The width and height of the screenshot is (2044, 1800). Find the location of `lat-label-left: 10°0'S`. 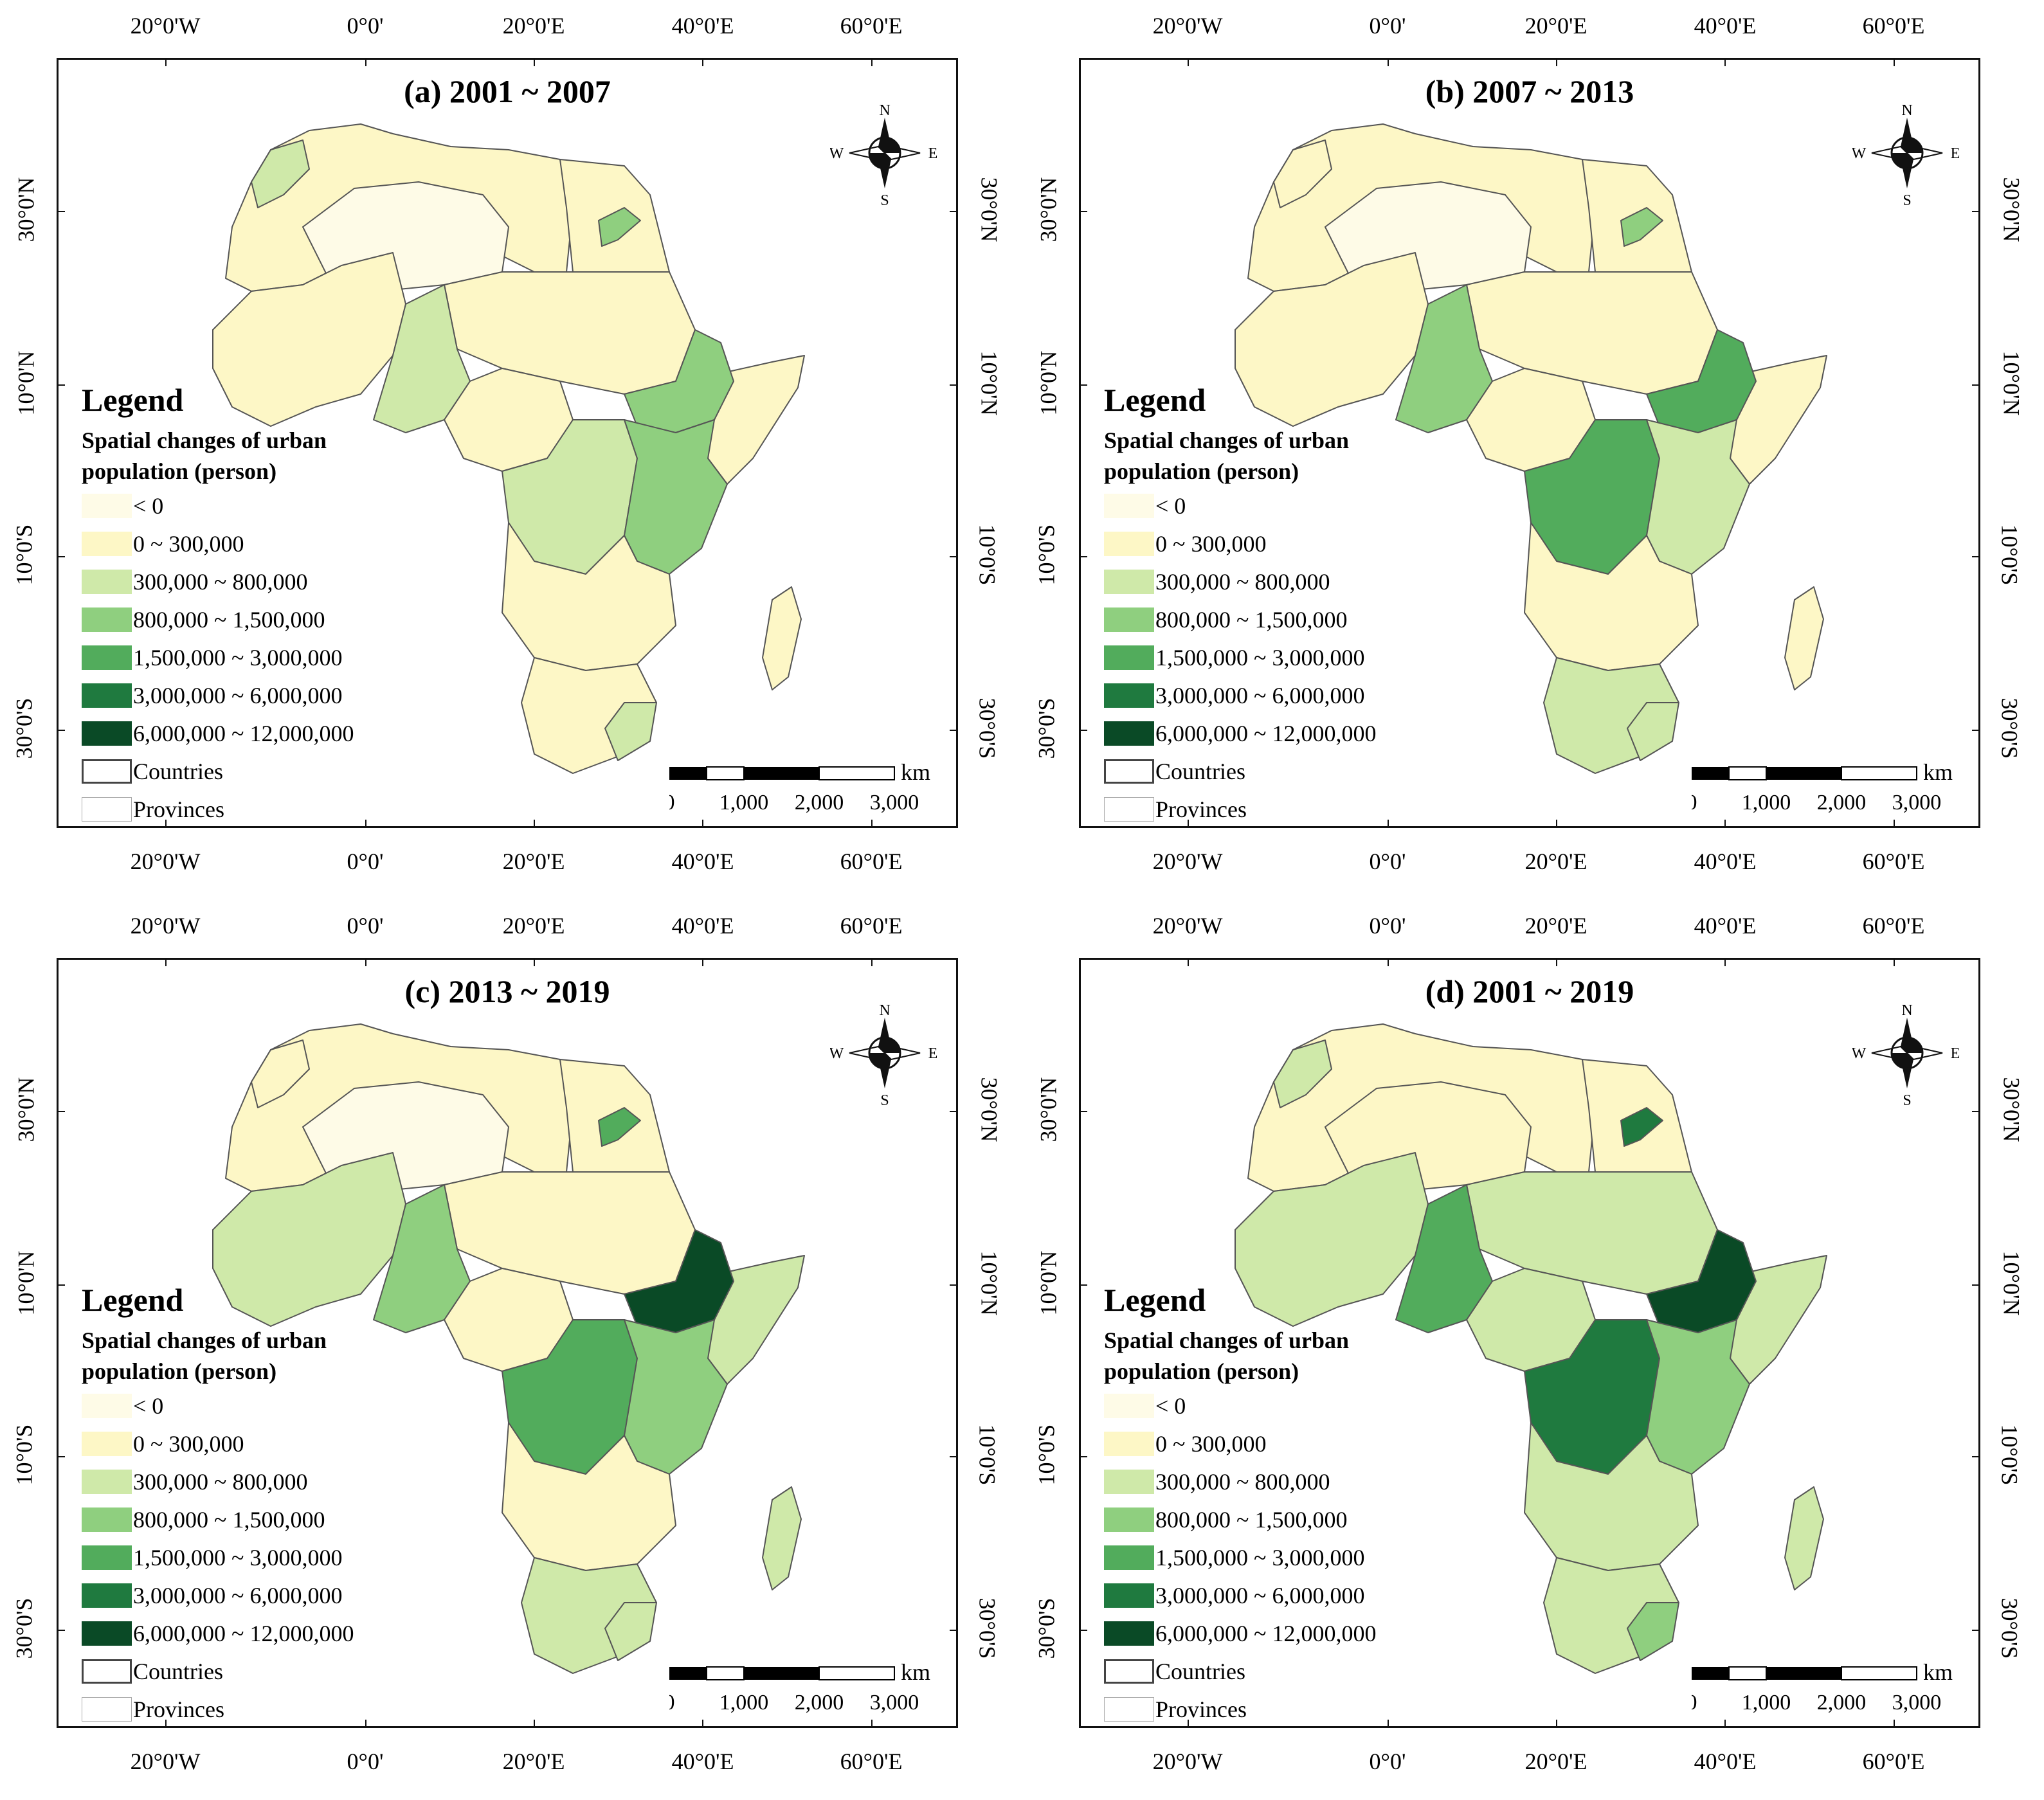

lat-label-left: 10°0'S is located at coordinates (24, 1455).